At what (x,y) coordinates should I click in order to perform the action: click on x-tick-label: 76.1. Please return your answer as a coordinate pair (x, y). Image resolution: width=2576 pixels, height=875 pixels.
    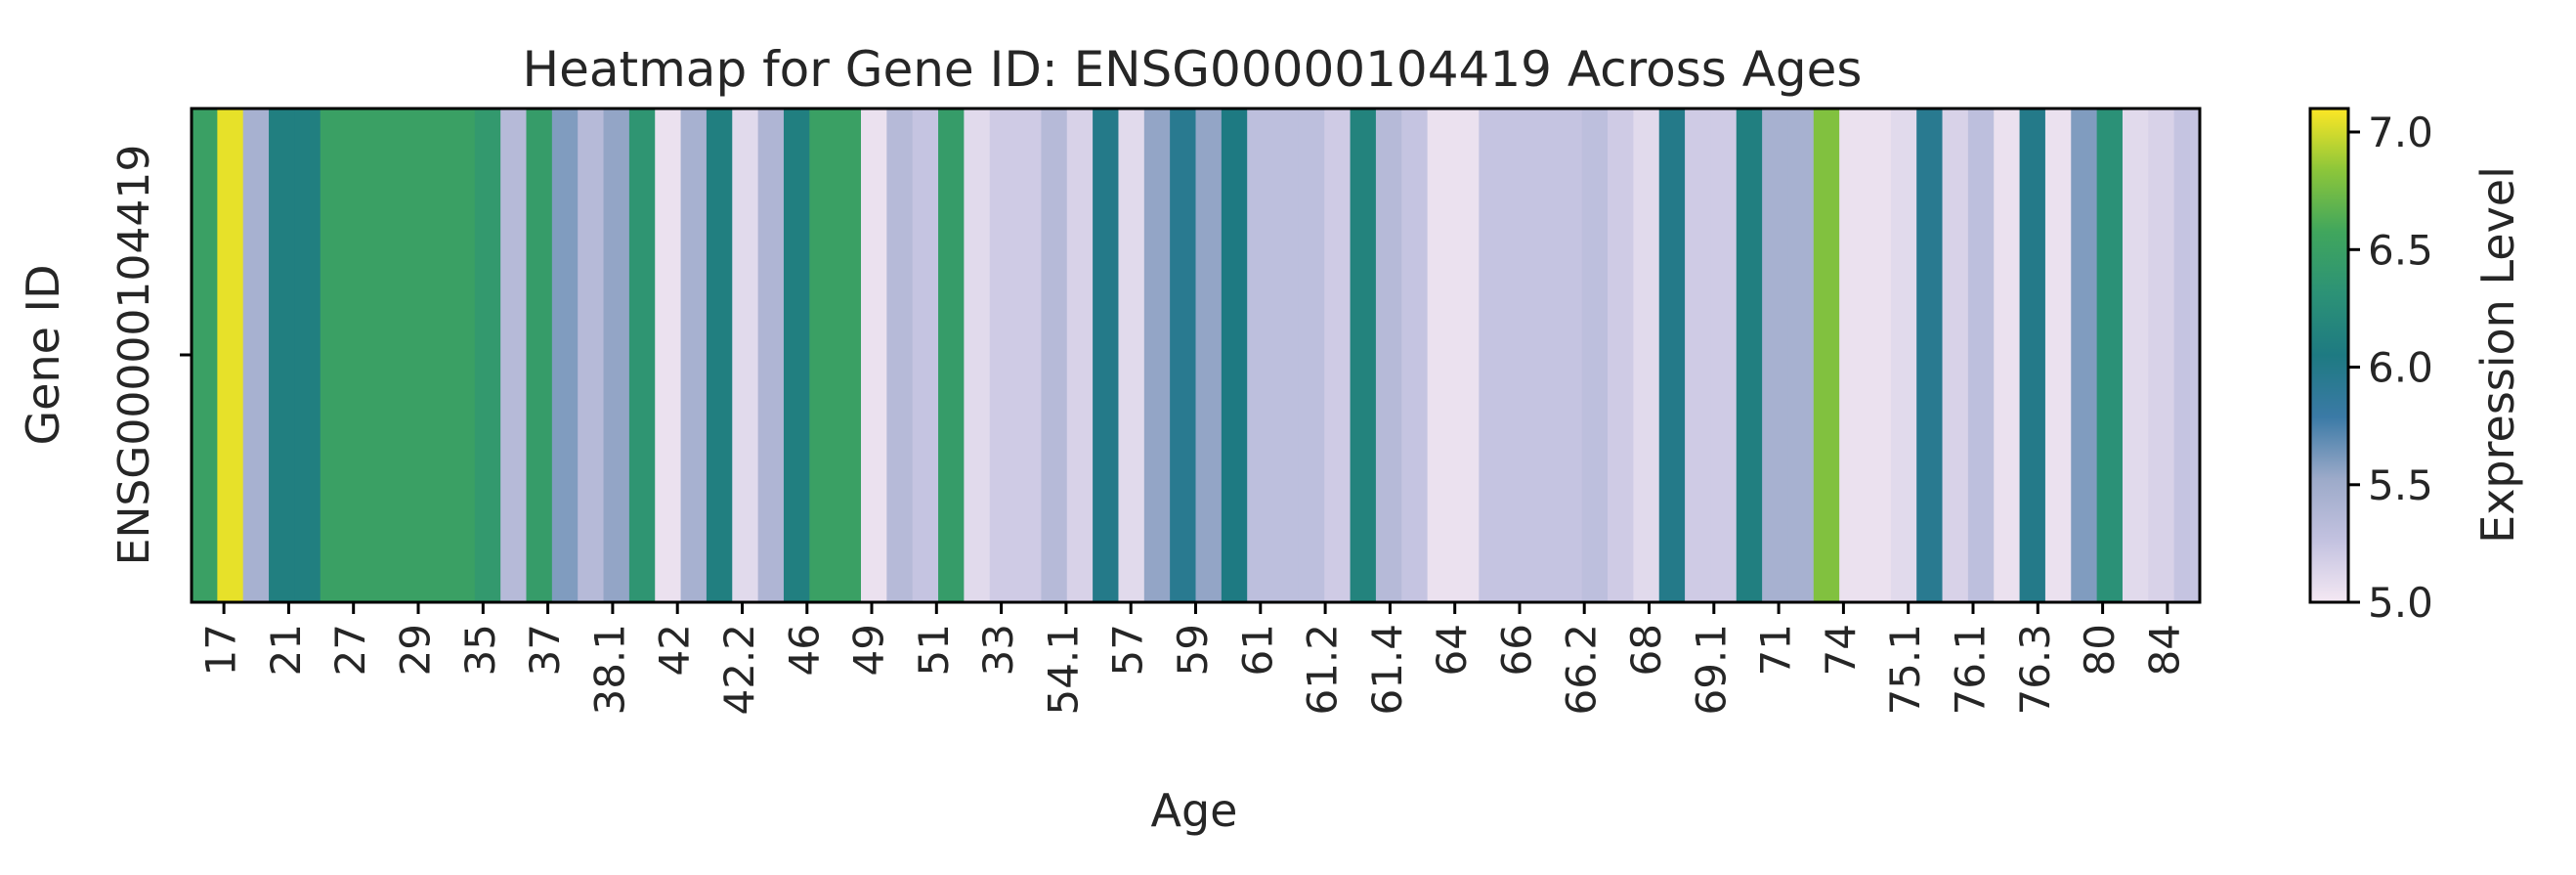
    Looking at the image, I should click on (1971, 670).